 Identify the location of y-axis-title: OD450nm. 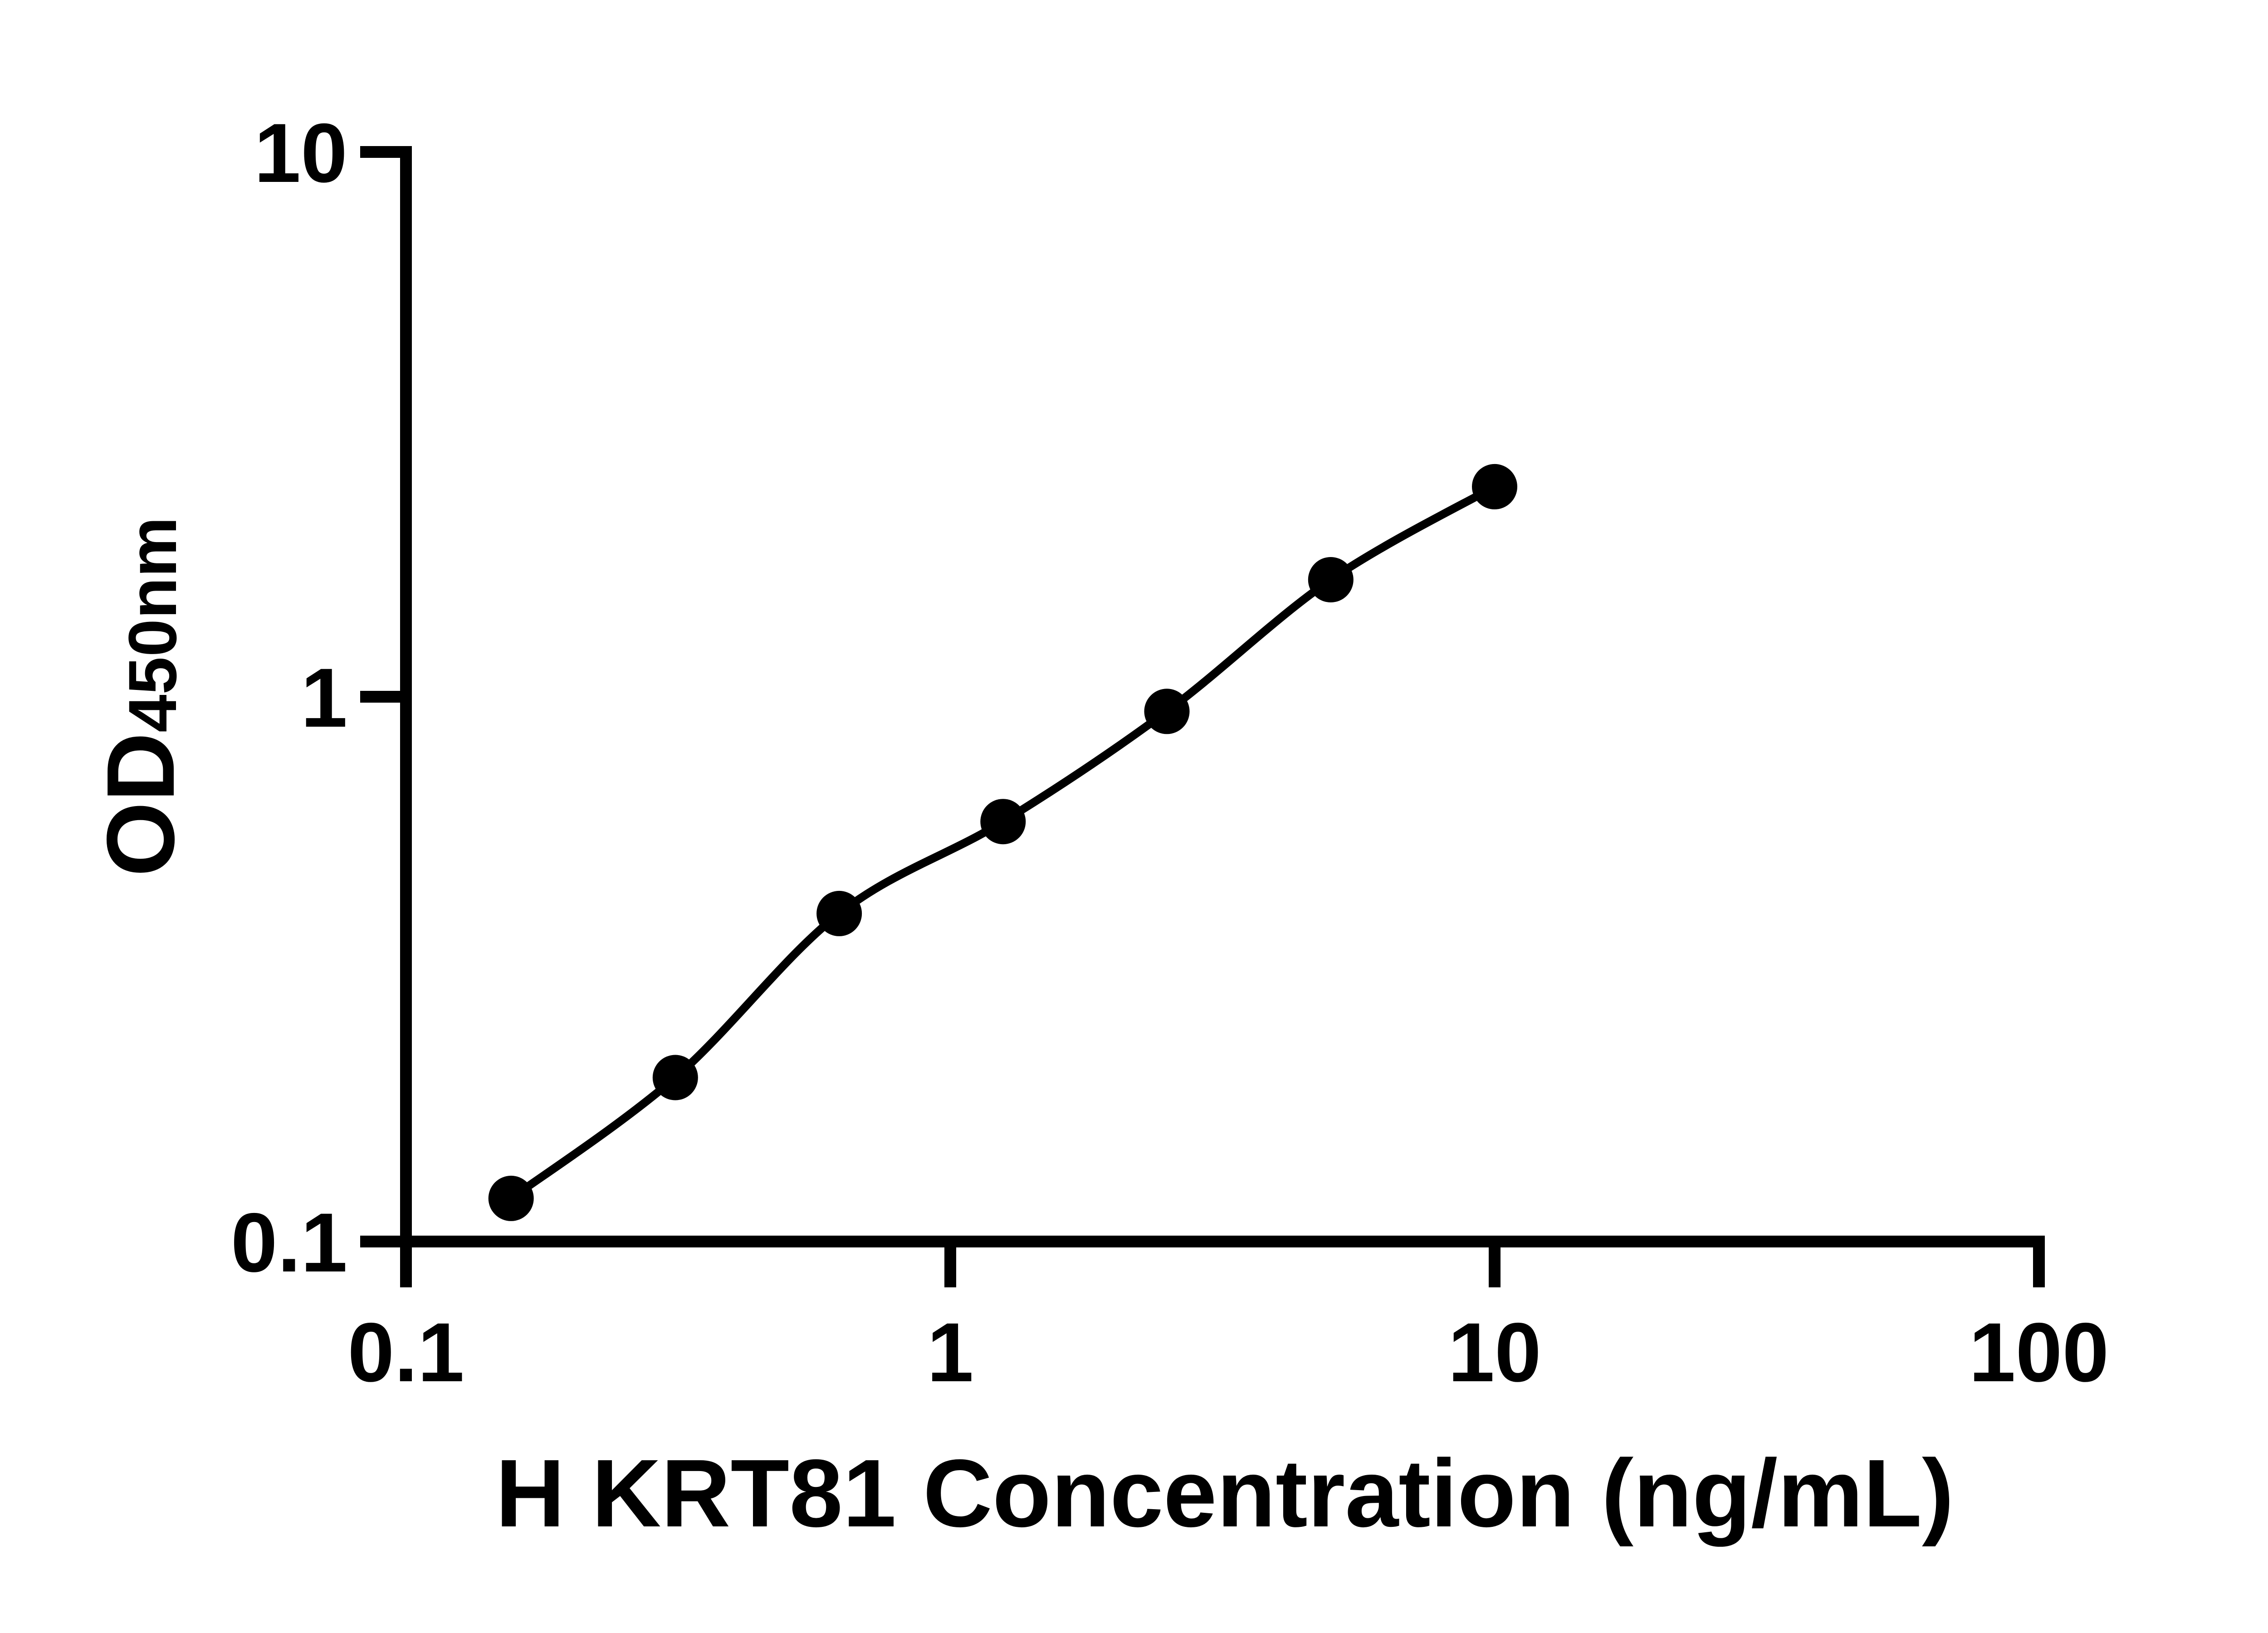
(140, 696).